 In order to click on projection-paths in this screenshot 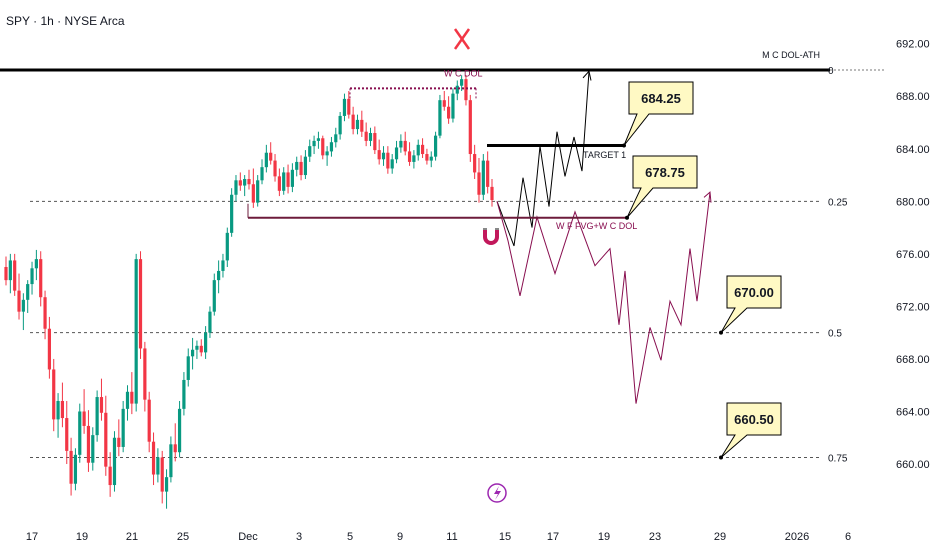, I will do `click(604, 237)`.